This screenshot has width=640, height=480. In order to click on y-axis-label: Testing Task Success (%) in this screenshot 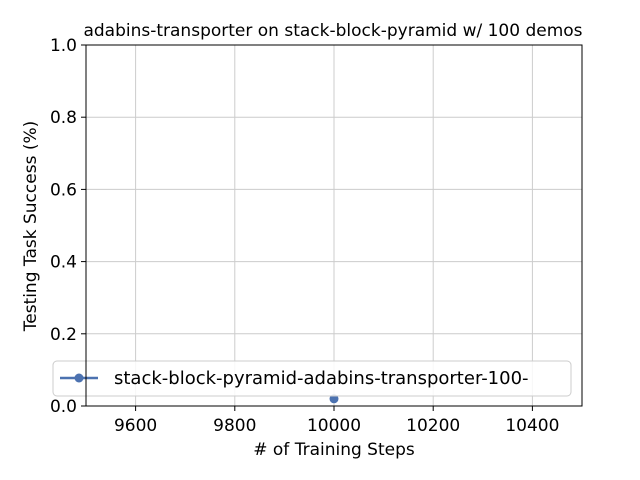, I will do `click(31, 227)`.